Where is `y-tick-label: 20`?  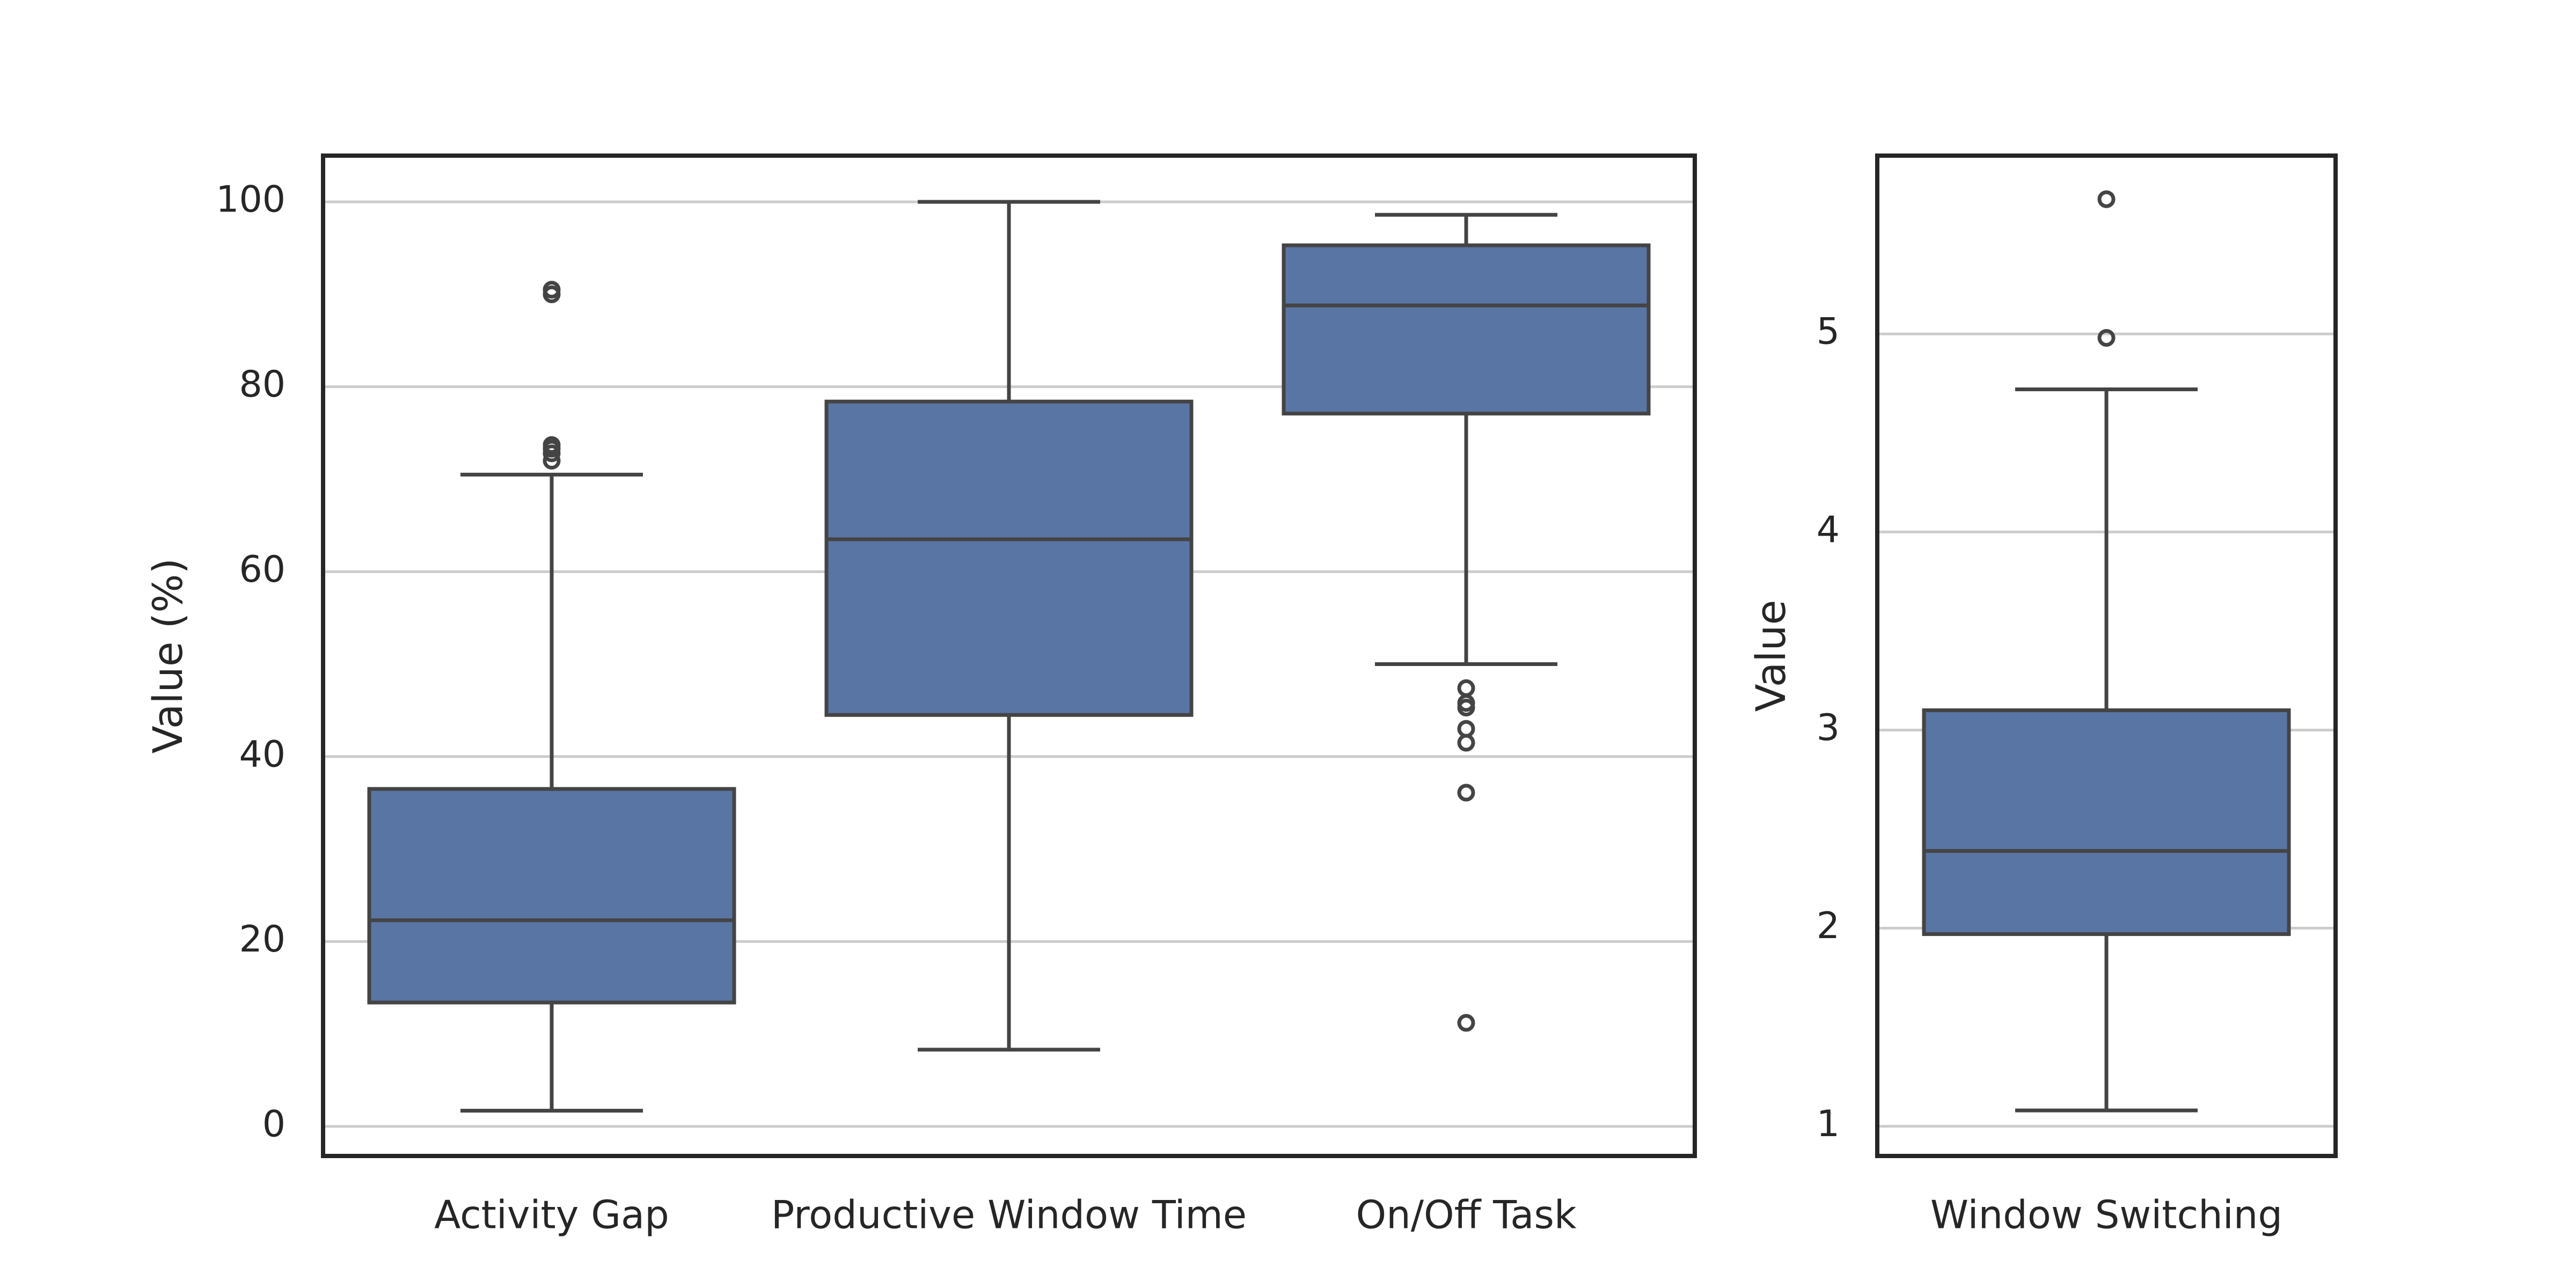
y-tick-label: 20 is located at coordinates (262, 939).